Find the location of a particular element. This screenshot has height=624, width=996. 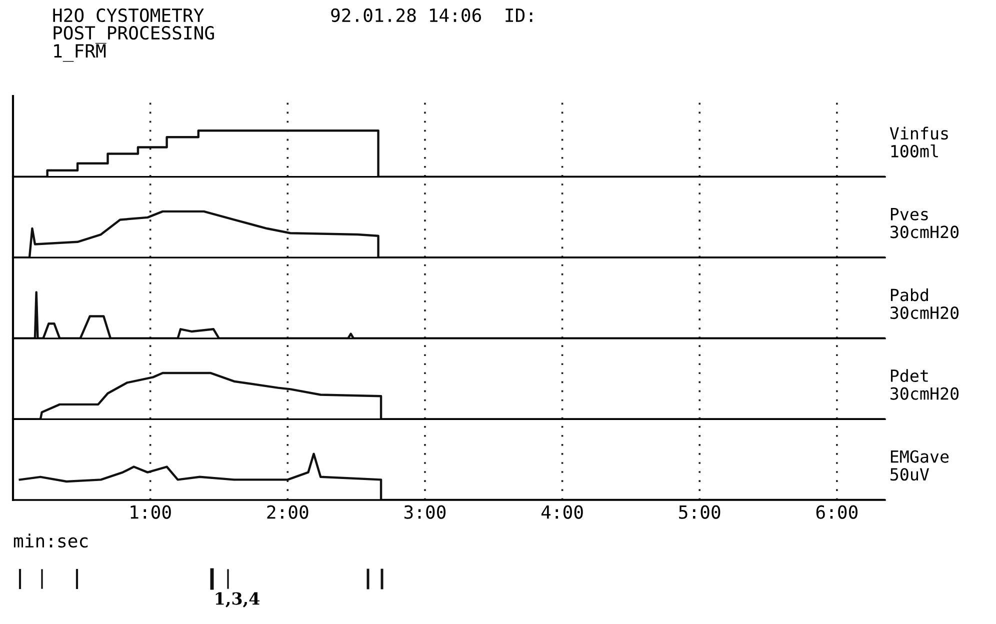

x-tick-label: 1:00 is located at coordinates (150, 512).